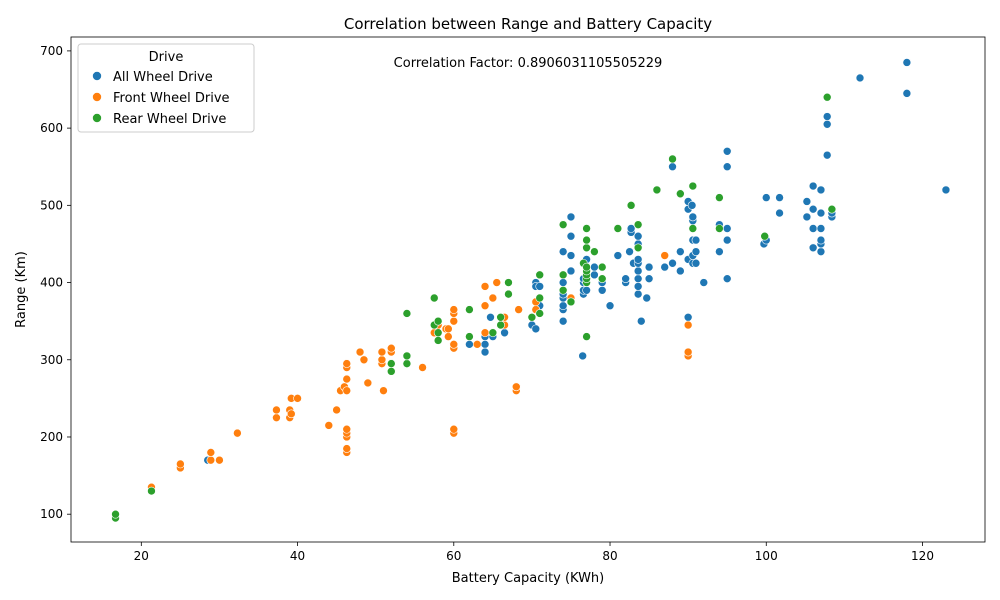 The image size is (1000, 600). I want to click on legend-marker-all-wheel-drive, so click(97, 76).